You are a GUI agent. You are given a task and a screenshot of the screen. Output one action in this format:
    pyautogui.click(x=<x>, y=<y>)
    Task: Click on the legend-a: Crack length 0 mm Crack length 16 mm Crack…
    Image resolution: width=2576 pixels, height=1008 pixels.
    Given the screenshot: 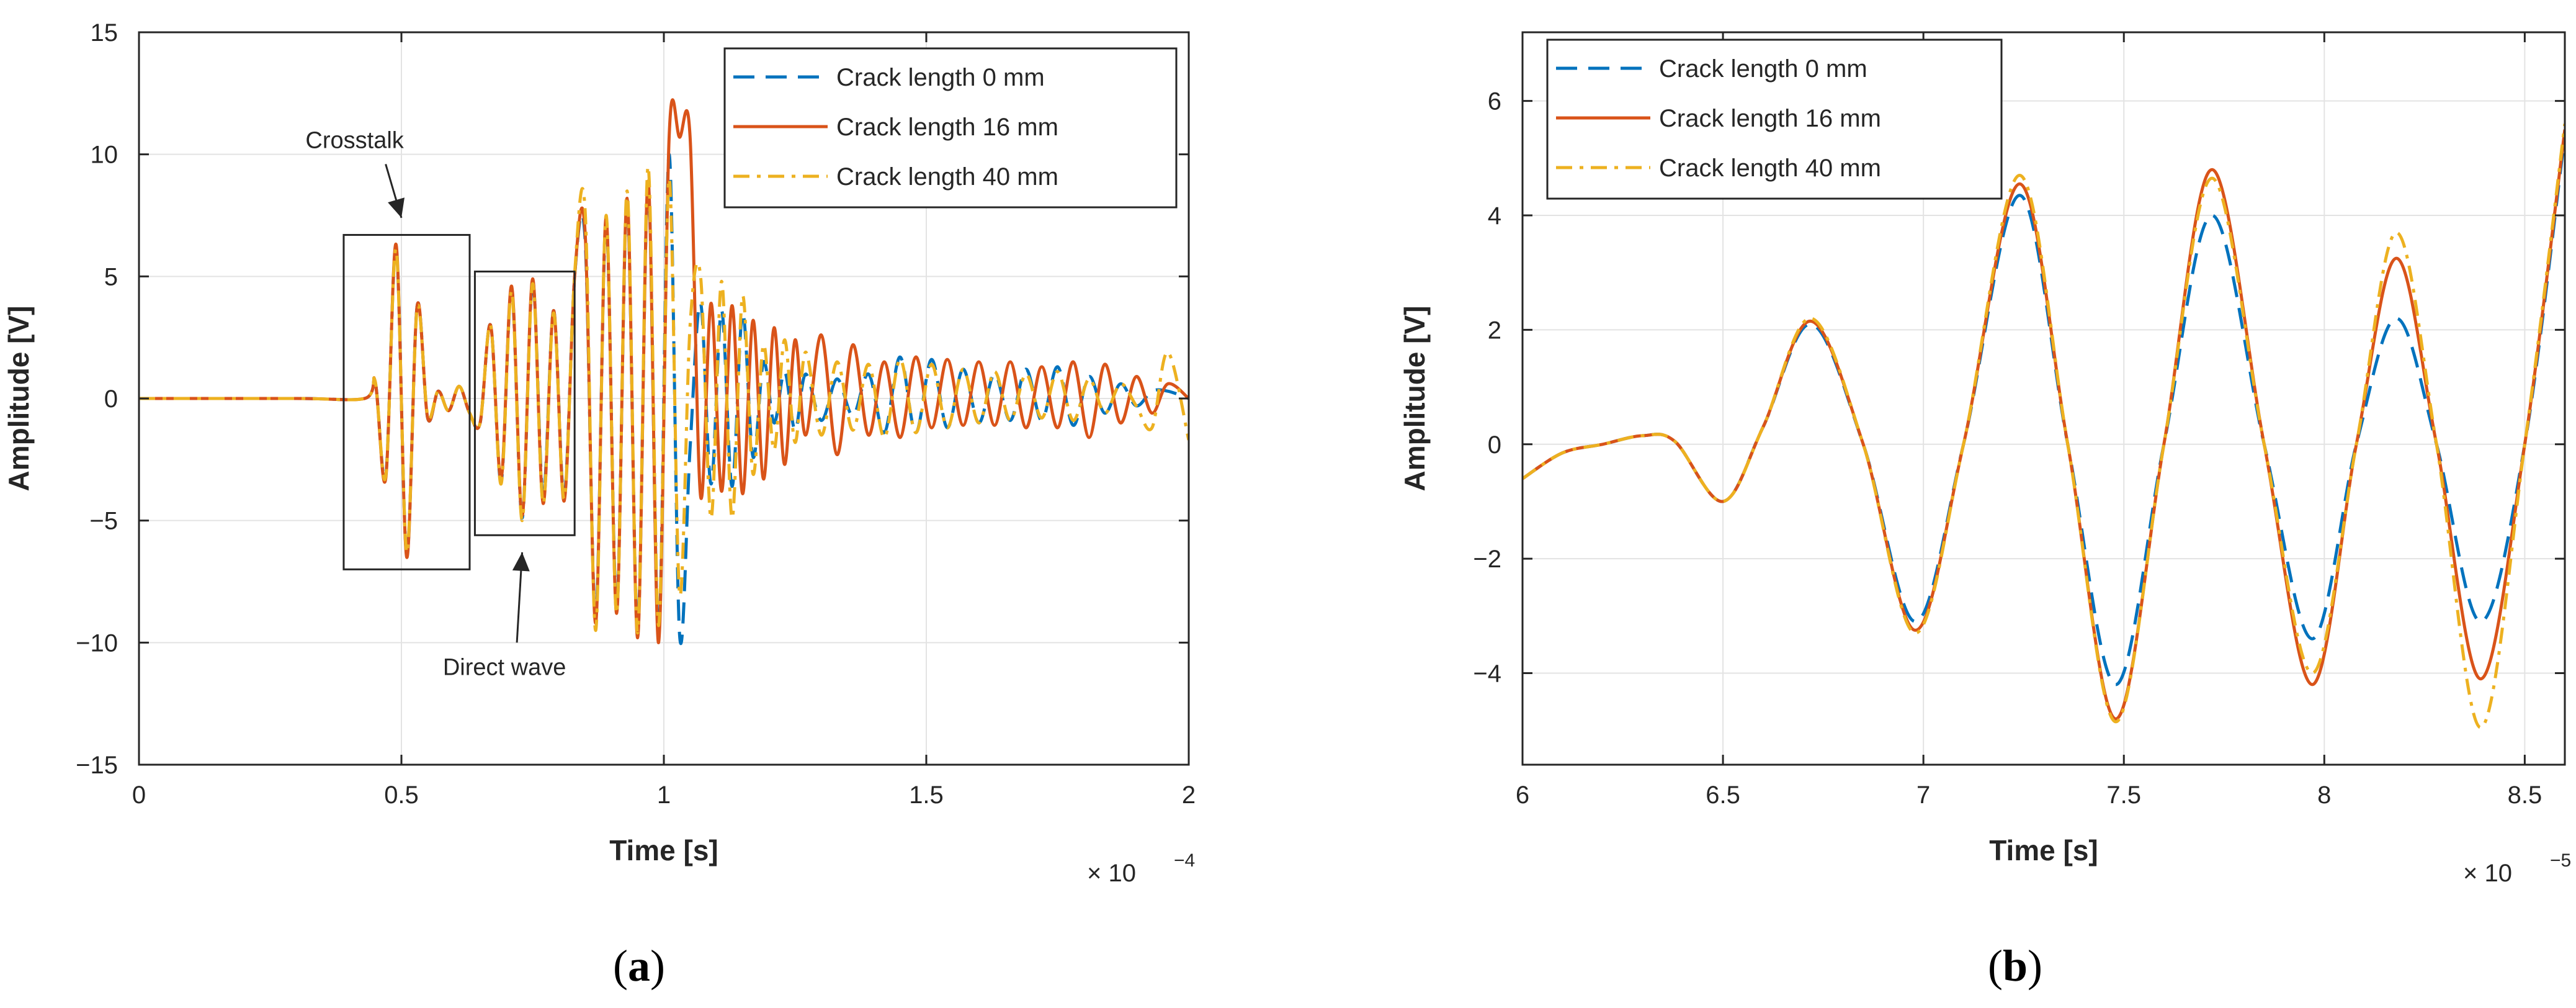 What is the action you would take?
    pyautogui.click(x=950, y=128)
    